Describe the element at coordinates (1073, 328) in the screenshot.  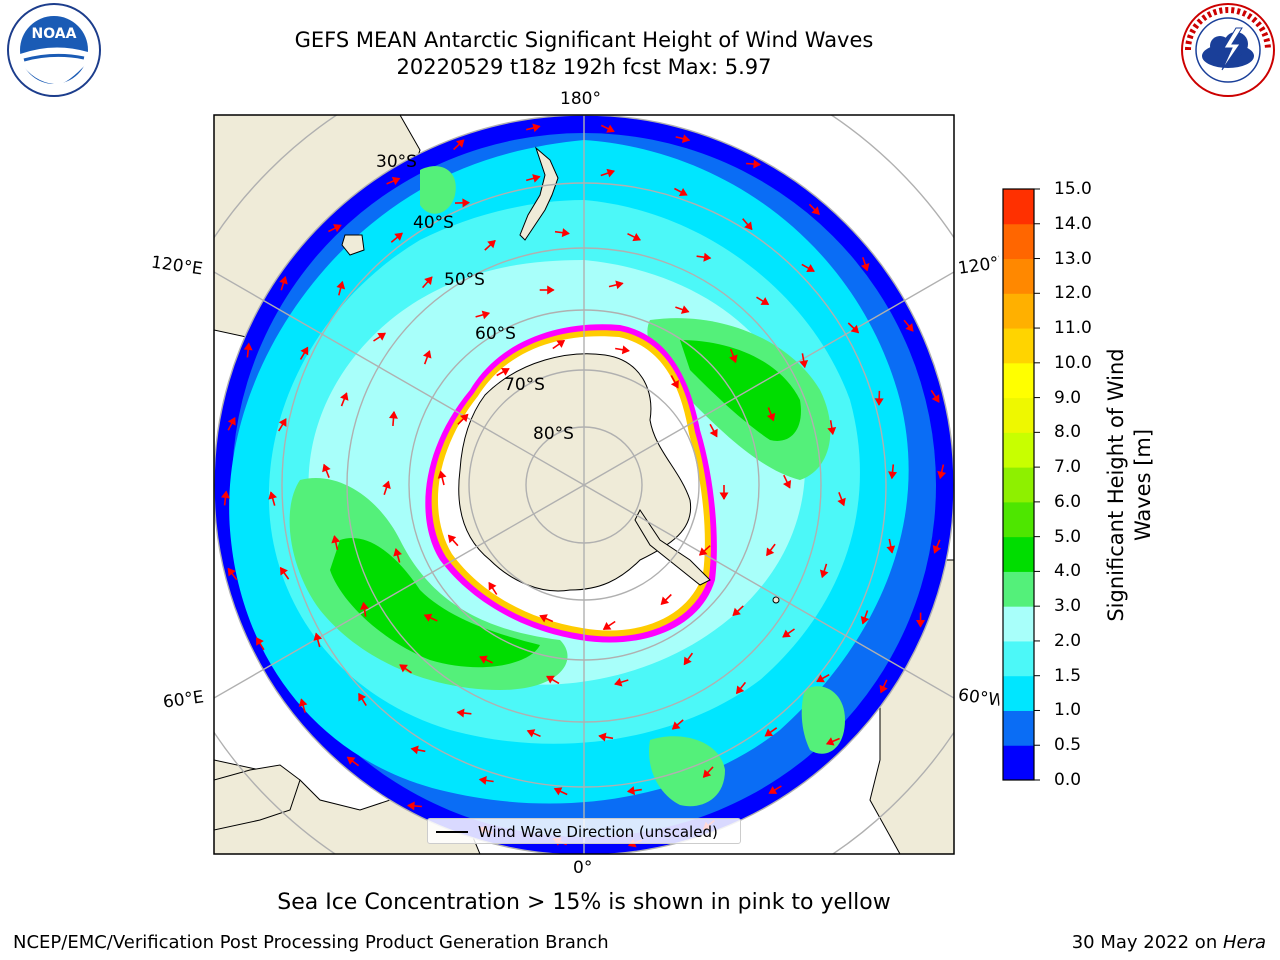
I see `colorbar-tick-label: 11.0` at that location.